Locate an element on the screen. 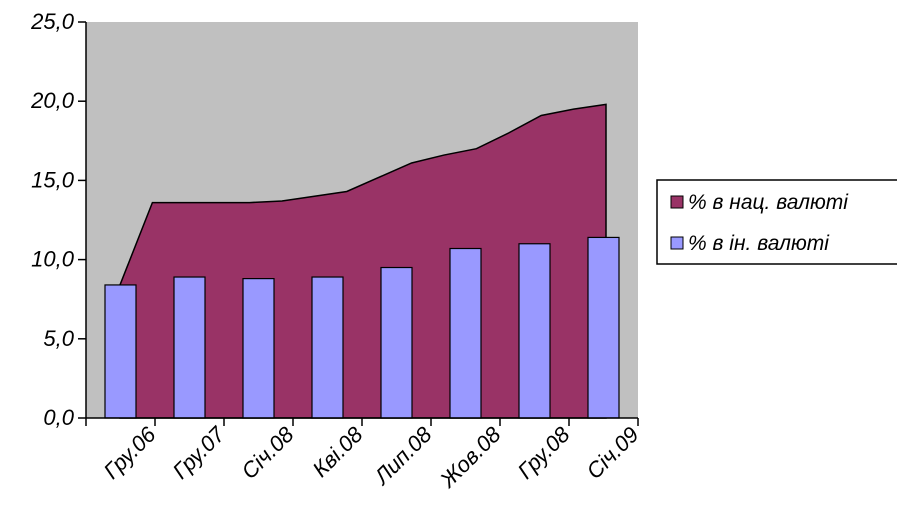 The image size is (897, 524). y-tick-label: 10,0 is located at coordinates (53, 259).